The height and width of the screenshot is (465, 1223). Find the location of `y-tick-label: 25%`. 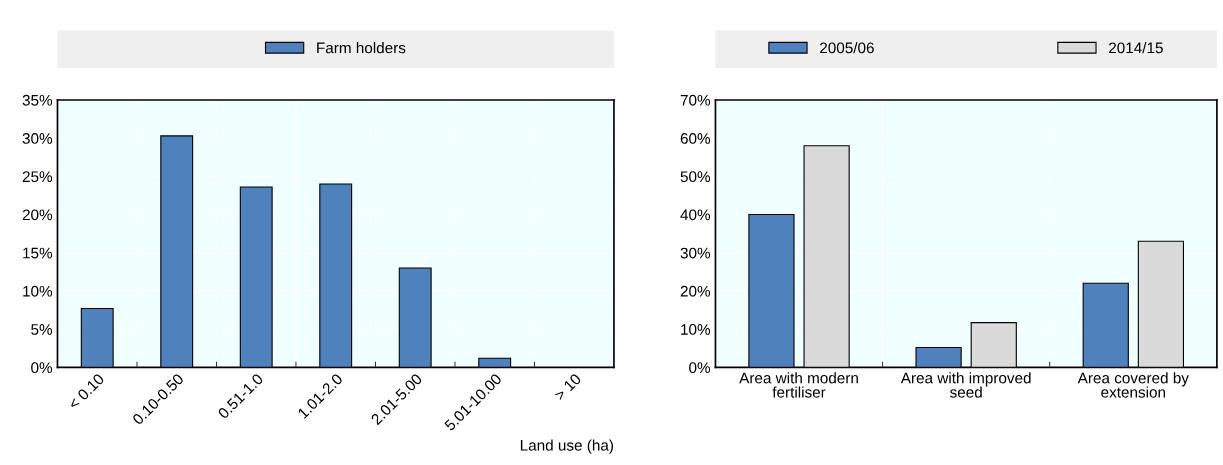

y-tick-label: 25% is located at coordinates (37, 177).